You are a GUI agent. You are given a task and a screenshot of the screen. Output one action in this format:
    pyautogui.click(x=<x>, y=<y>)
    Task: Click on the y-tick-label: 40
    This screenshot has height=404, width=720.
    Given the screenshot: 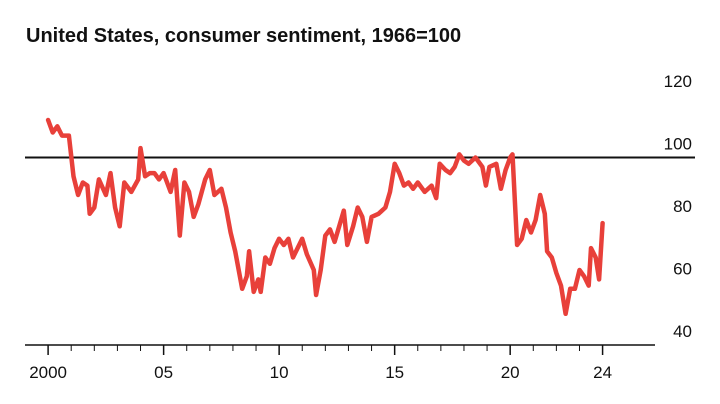 What is the action you would take?
    pyautogui.click(x=682, y=331)
    